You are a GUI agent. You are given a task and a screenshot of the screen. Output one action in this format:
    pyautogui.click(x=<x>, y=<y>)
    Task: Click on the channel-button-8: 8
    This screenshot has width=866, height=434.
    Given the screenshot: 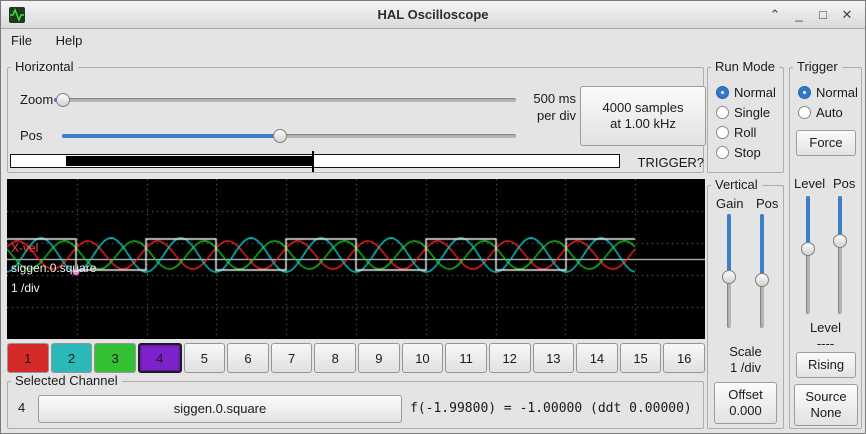 What is the action you would take?
    pyautogui.click(x=335, y=358)
    